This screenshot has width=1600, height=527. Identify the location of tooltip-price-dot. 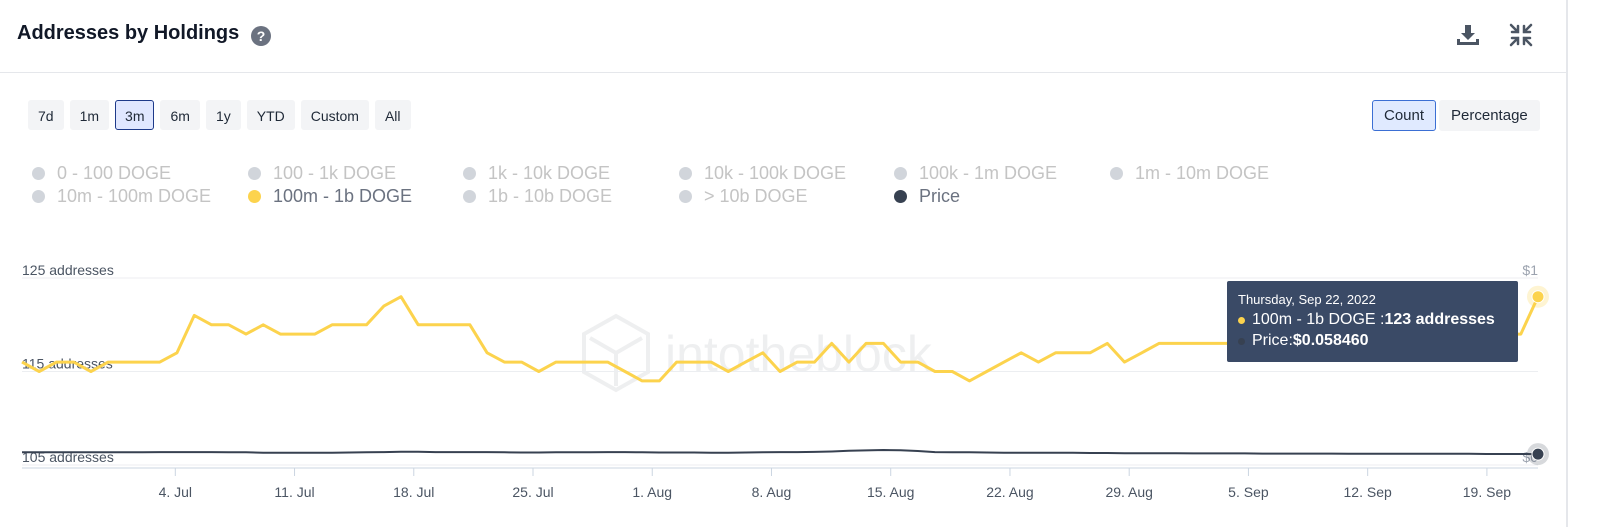
(1241, 341).